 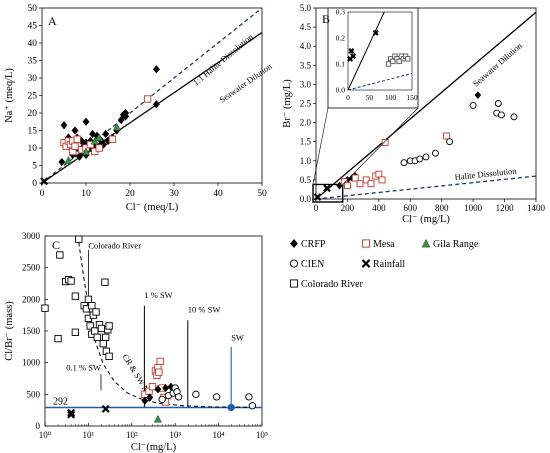 What do you see at coordinates (114, 246) in the screenshot?
I see `colorado-river-label: Colorado River` at bounding box center [114, 246].